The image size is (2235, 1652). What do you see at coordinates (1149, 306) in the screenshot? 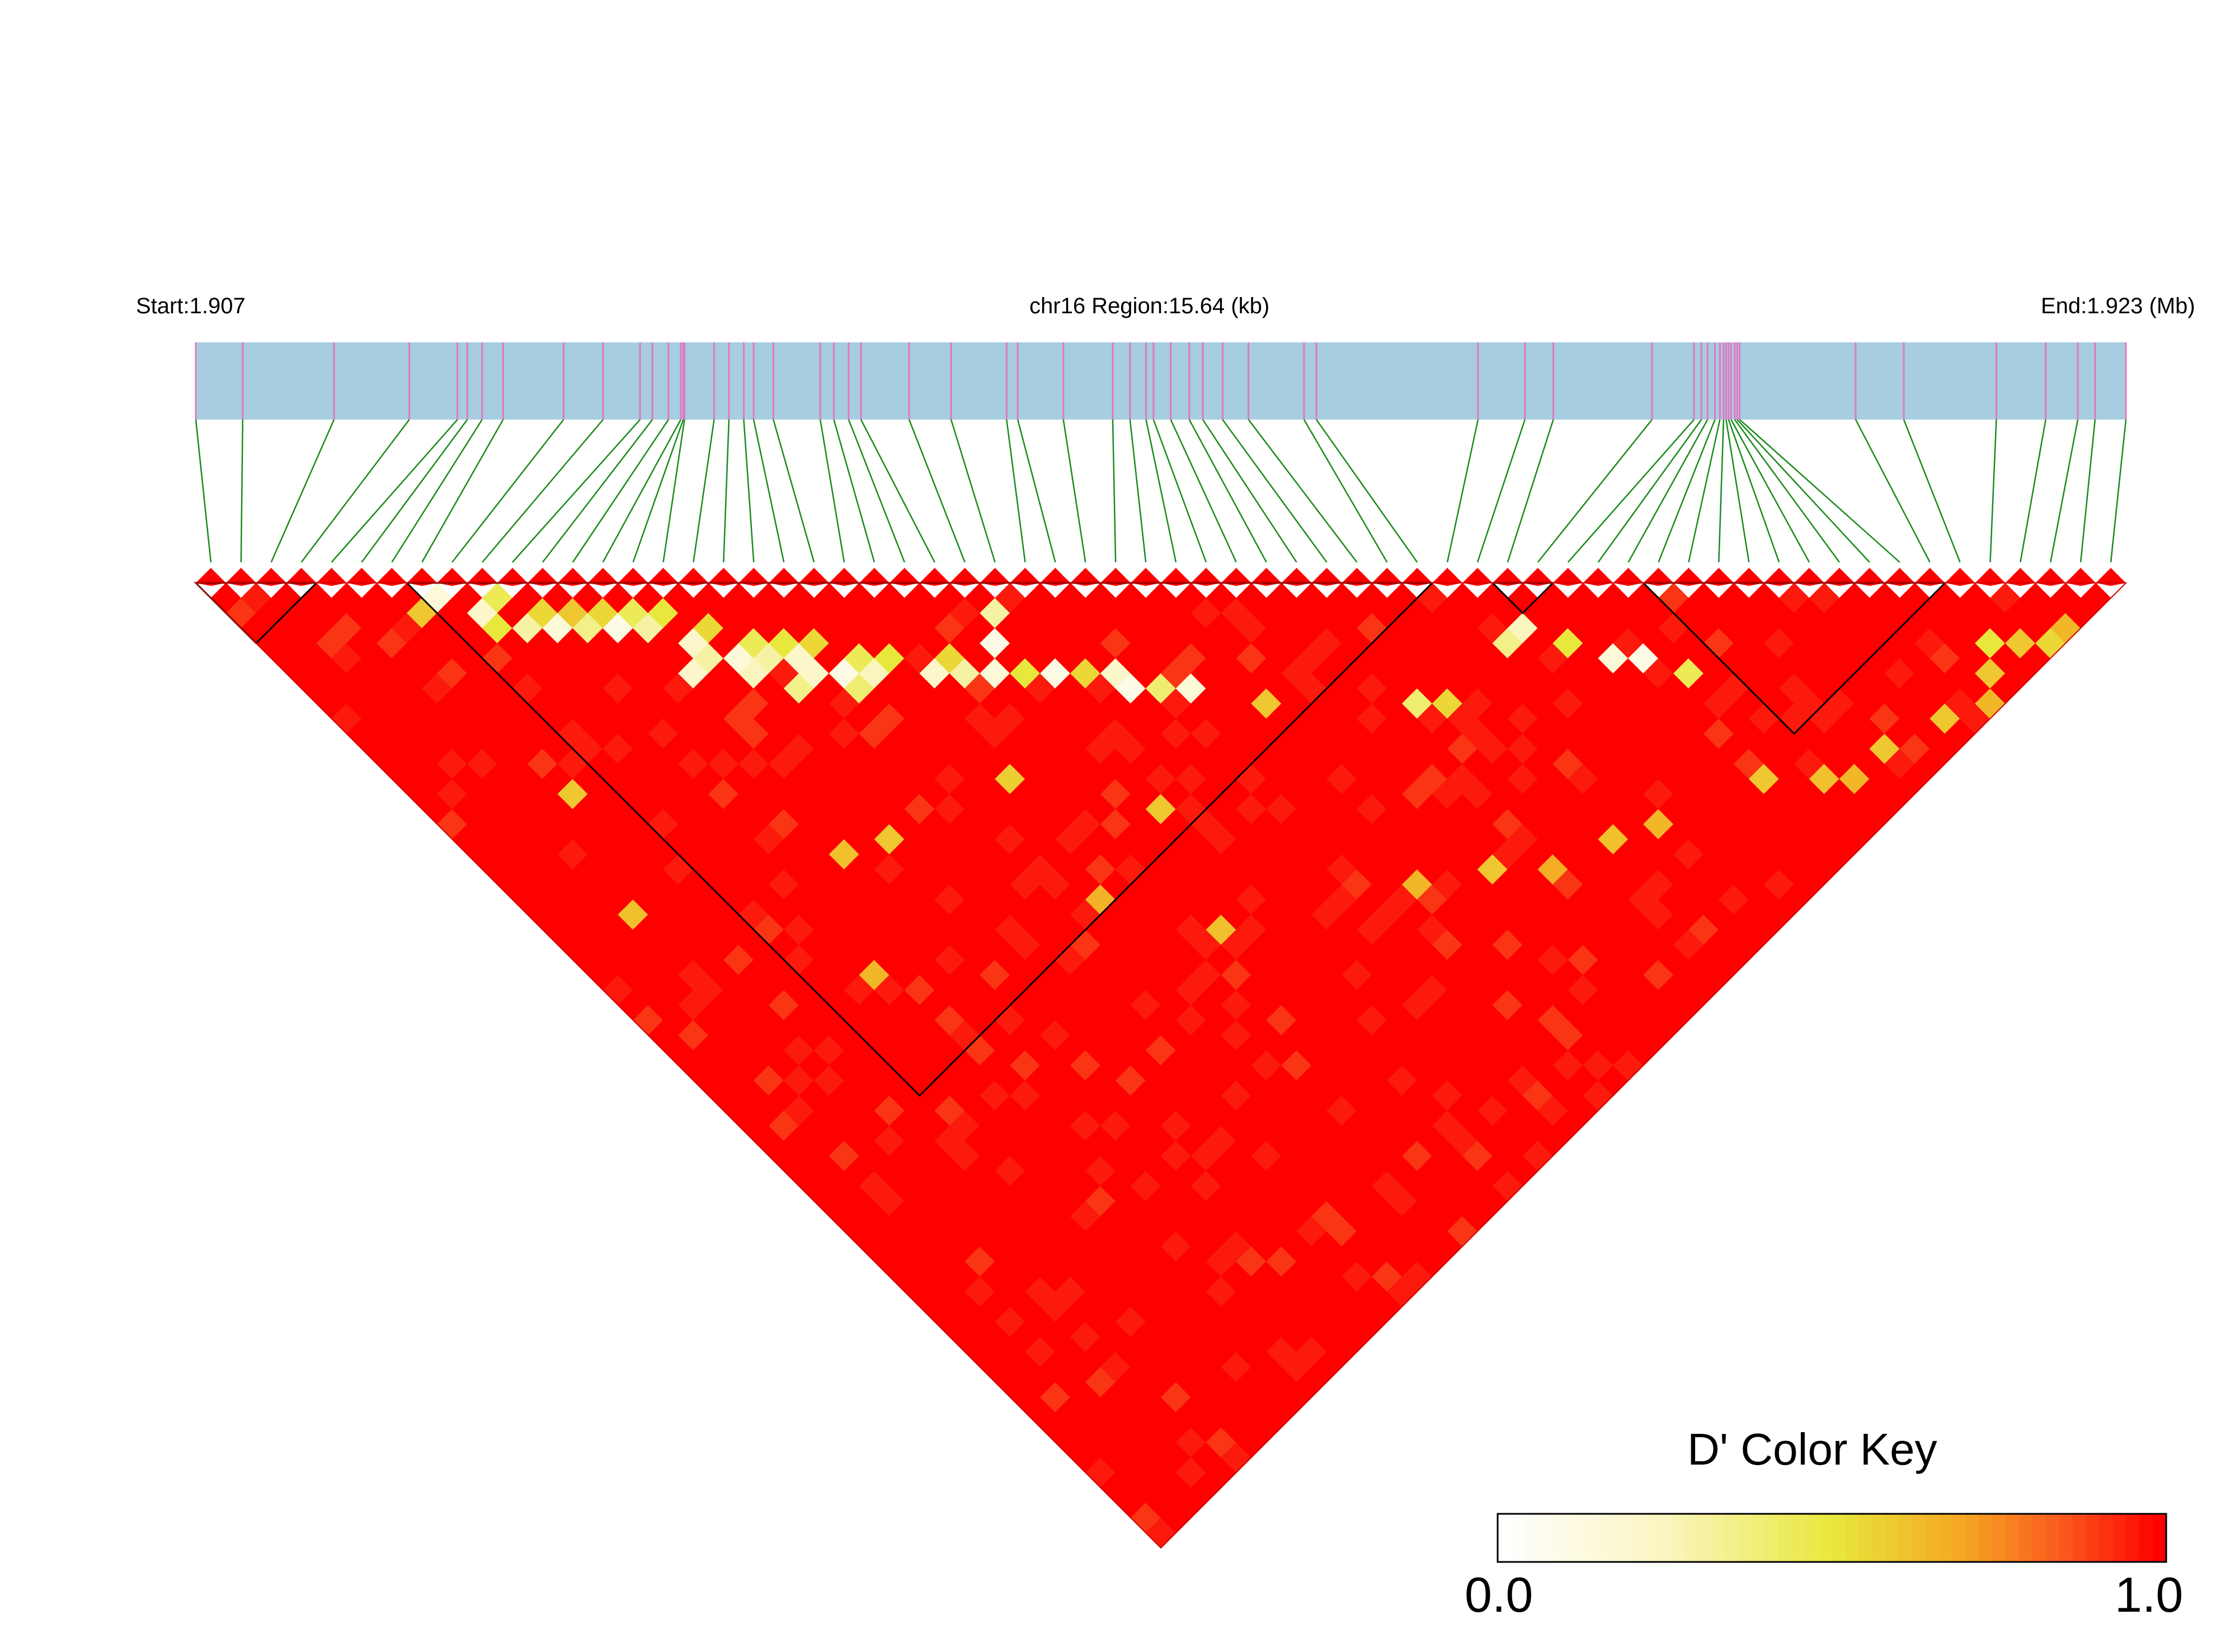
I see `region-label: chr16 Region:15.64 (kb)` at bounding box center [1149, 306].